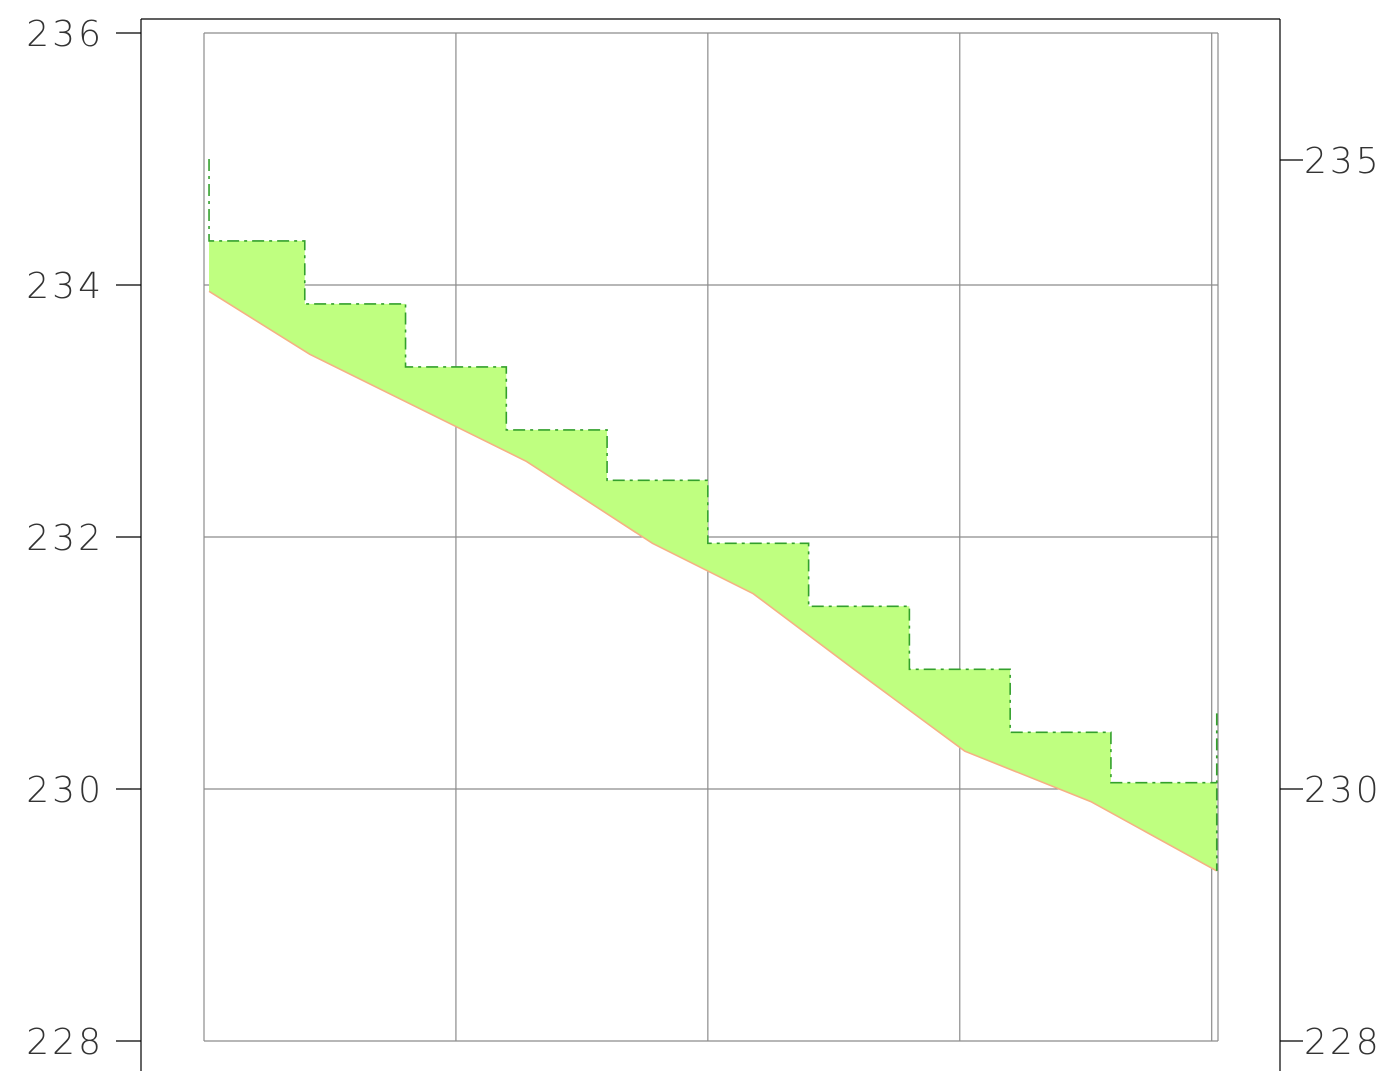 This screenshot has height=1071, width=1381. Describe the element at coordinates (65, 34) in the screenshot. I see `left-tick-label: 236` at that location.